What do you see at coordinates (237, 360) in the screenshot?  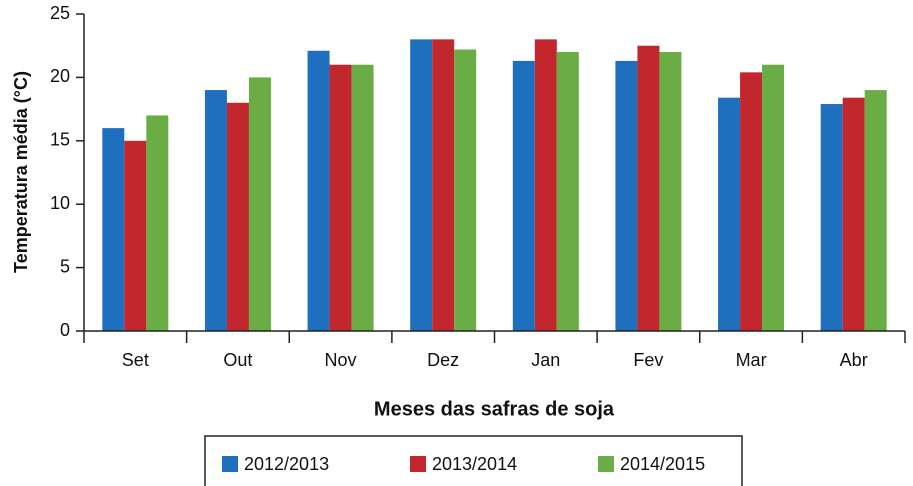 I see `x-tick-label: Out` at bounding box center [237, 360].